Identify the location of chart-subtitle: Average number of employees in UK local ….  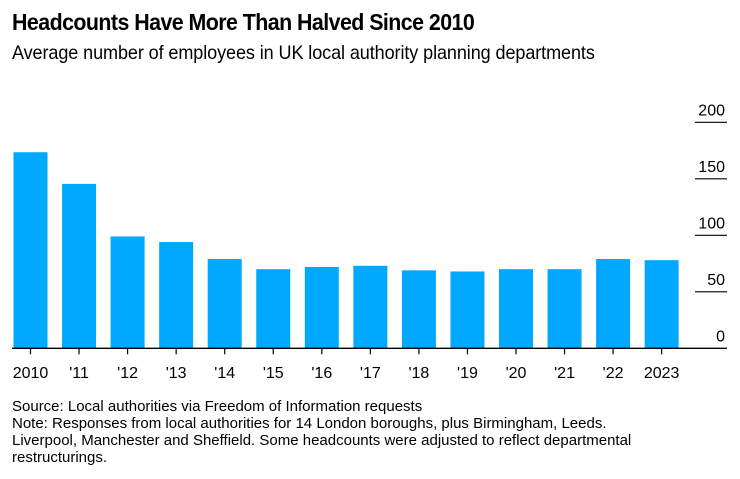
(303, 53).